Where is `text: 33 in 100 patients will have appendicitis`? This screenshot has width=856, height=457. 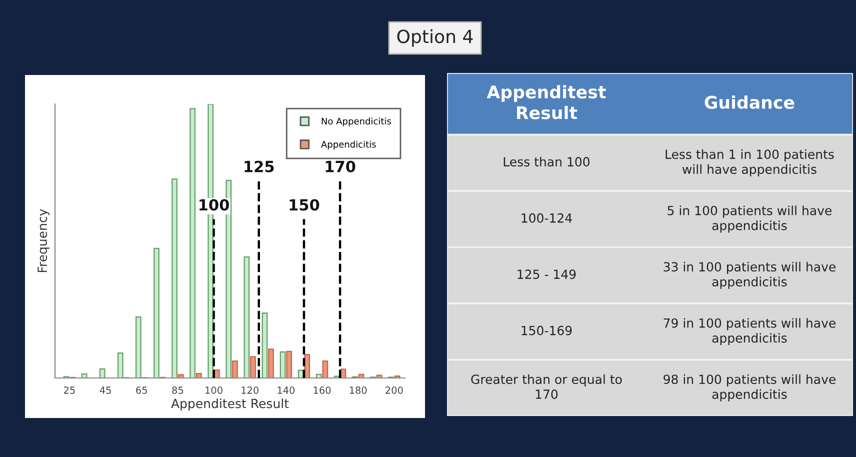 text: 33 in 100 patients will have appendicitis is located at coordinates (750, 275).